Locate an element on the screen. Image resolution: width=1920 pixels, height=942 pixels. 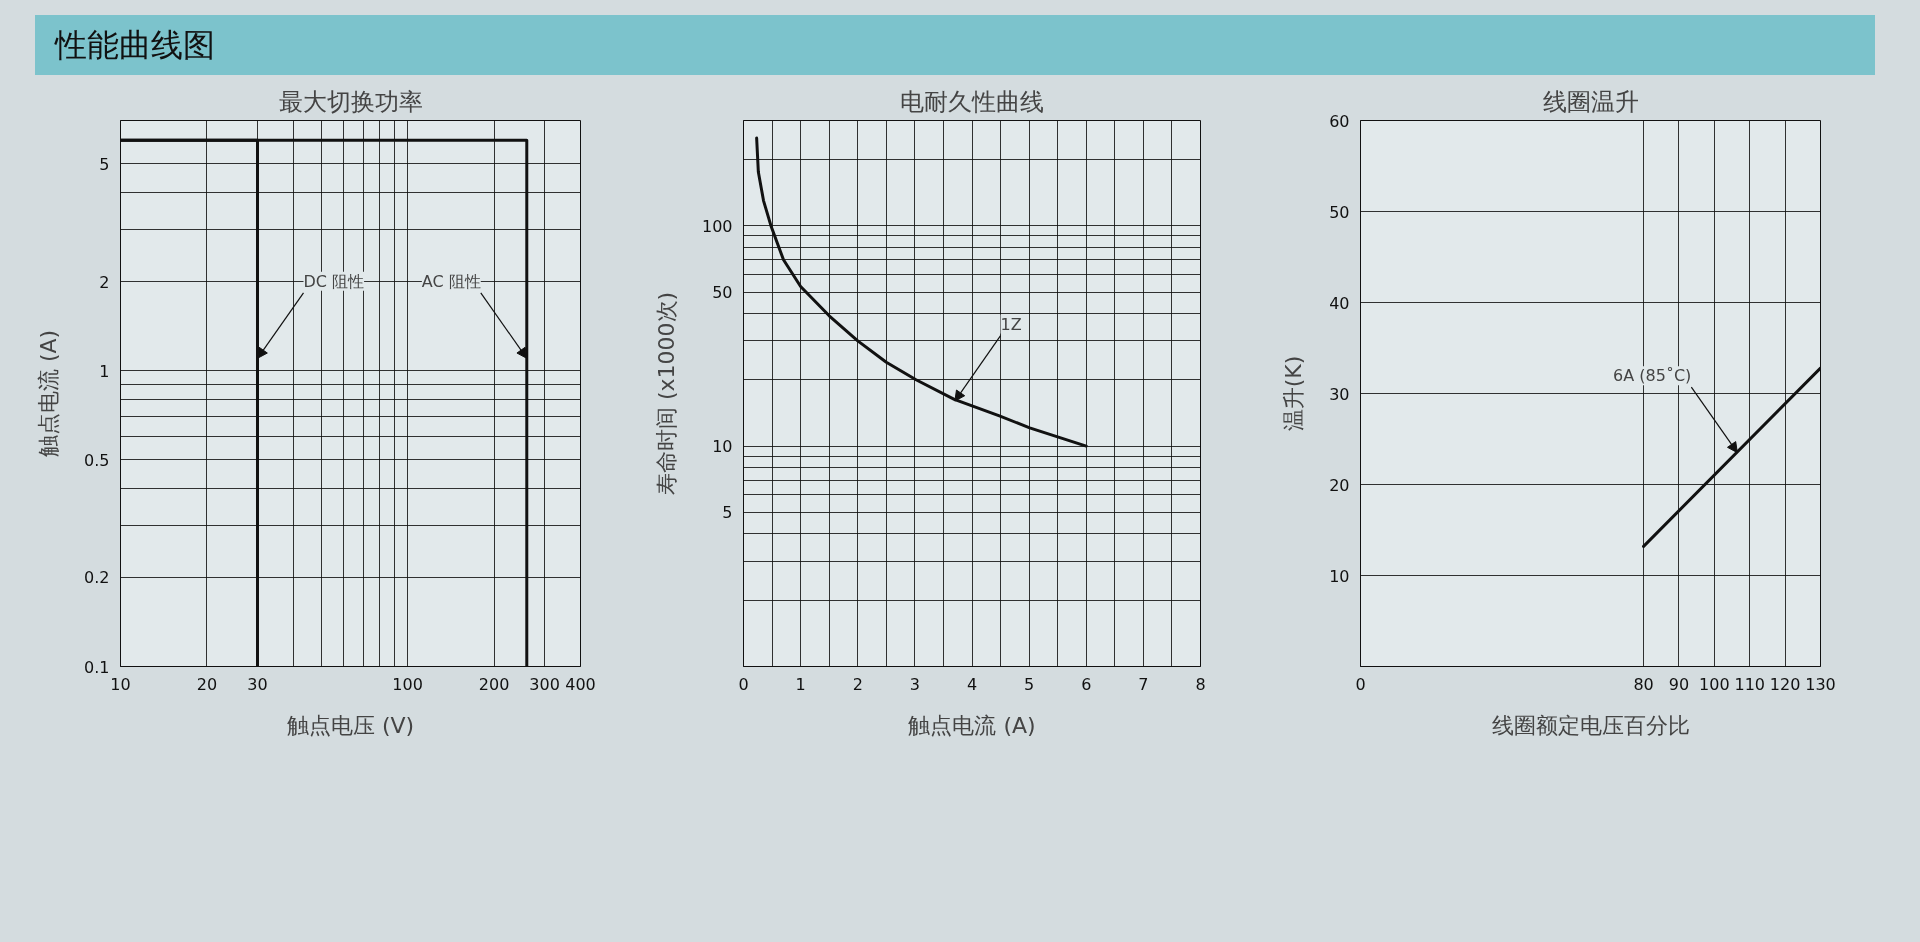
annotation: AC 阻性 is located at coordinates (451, 281).